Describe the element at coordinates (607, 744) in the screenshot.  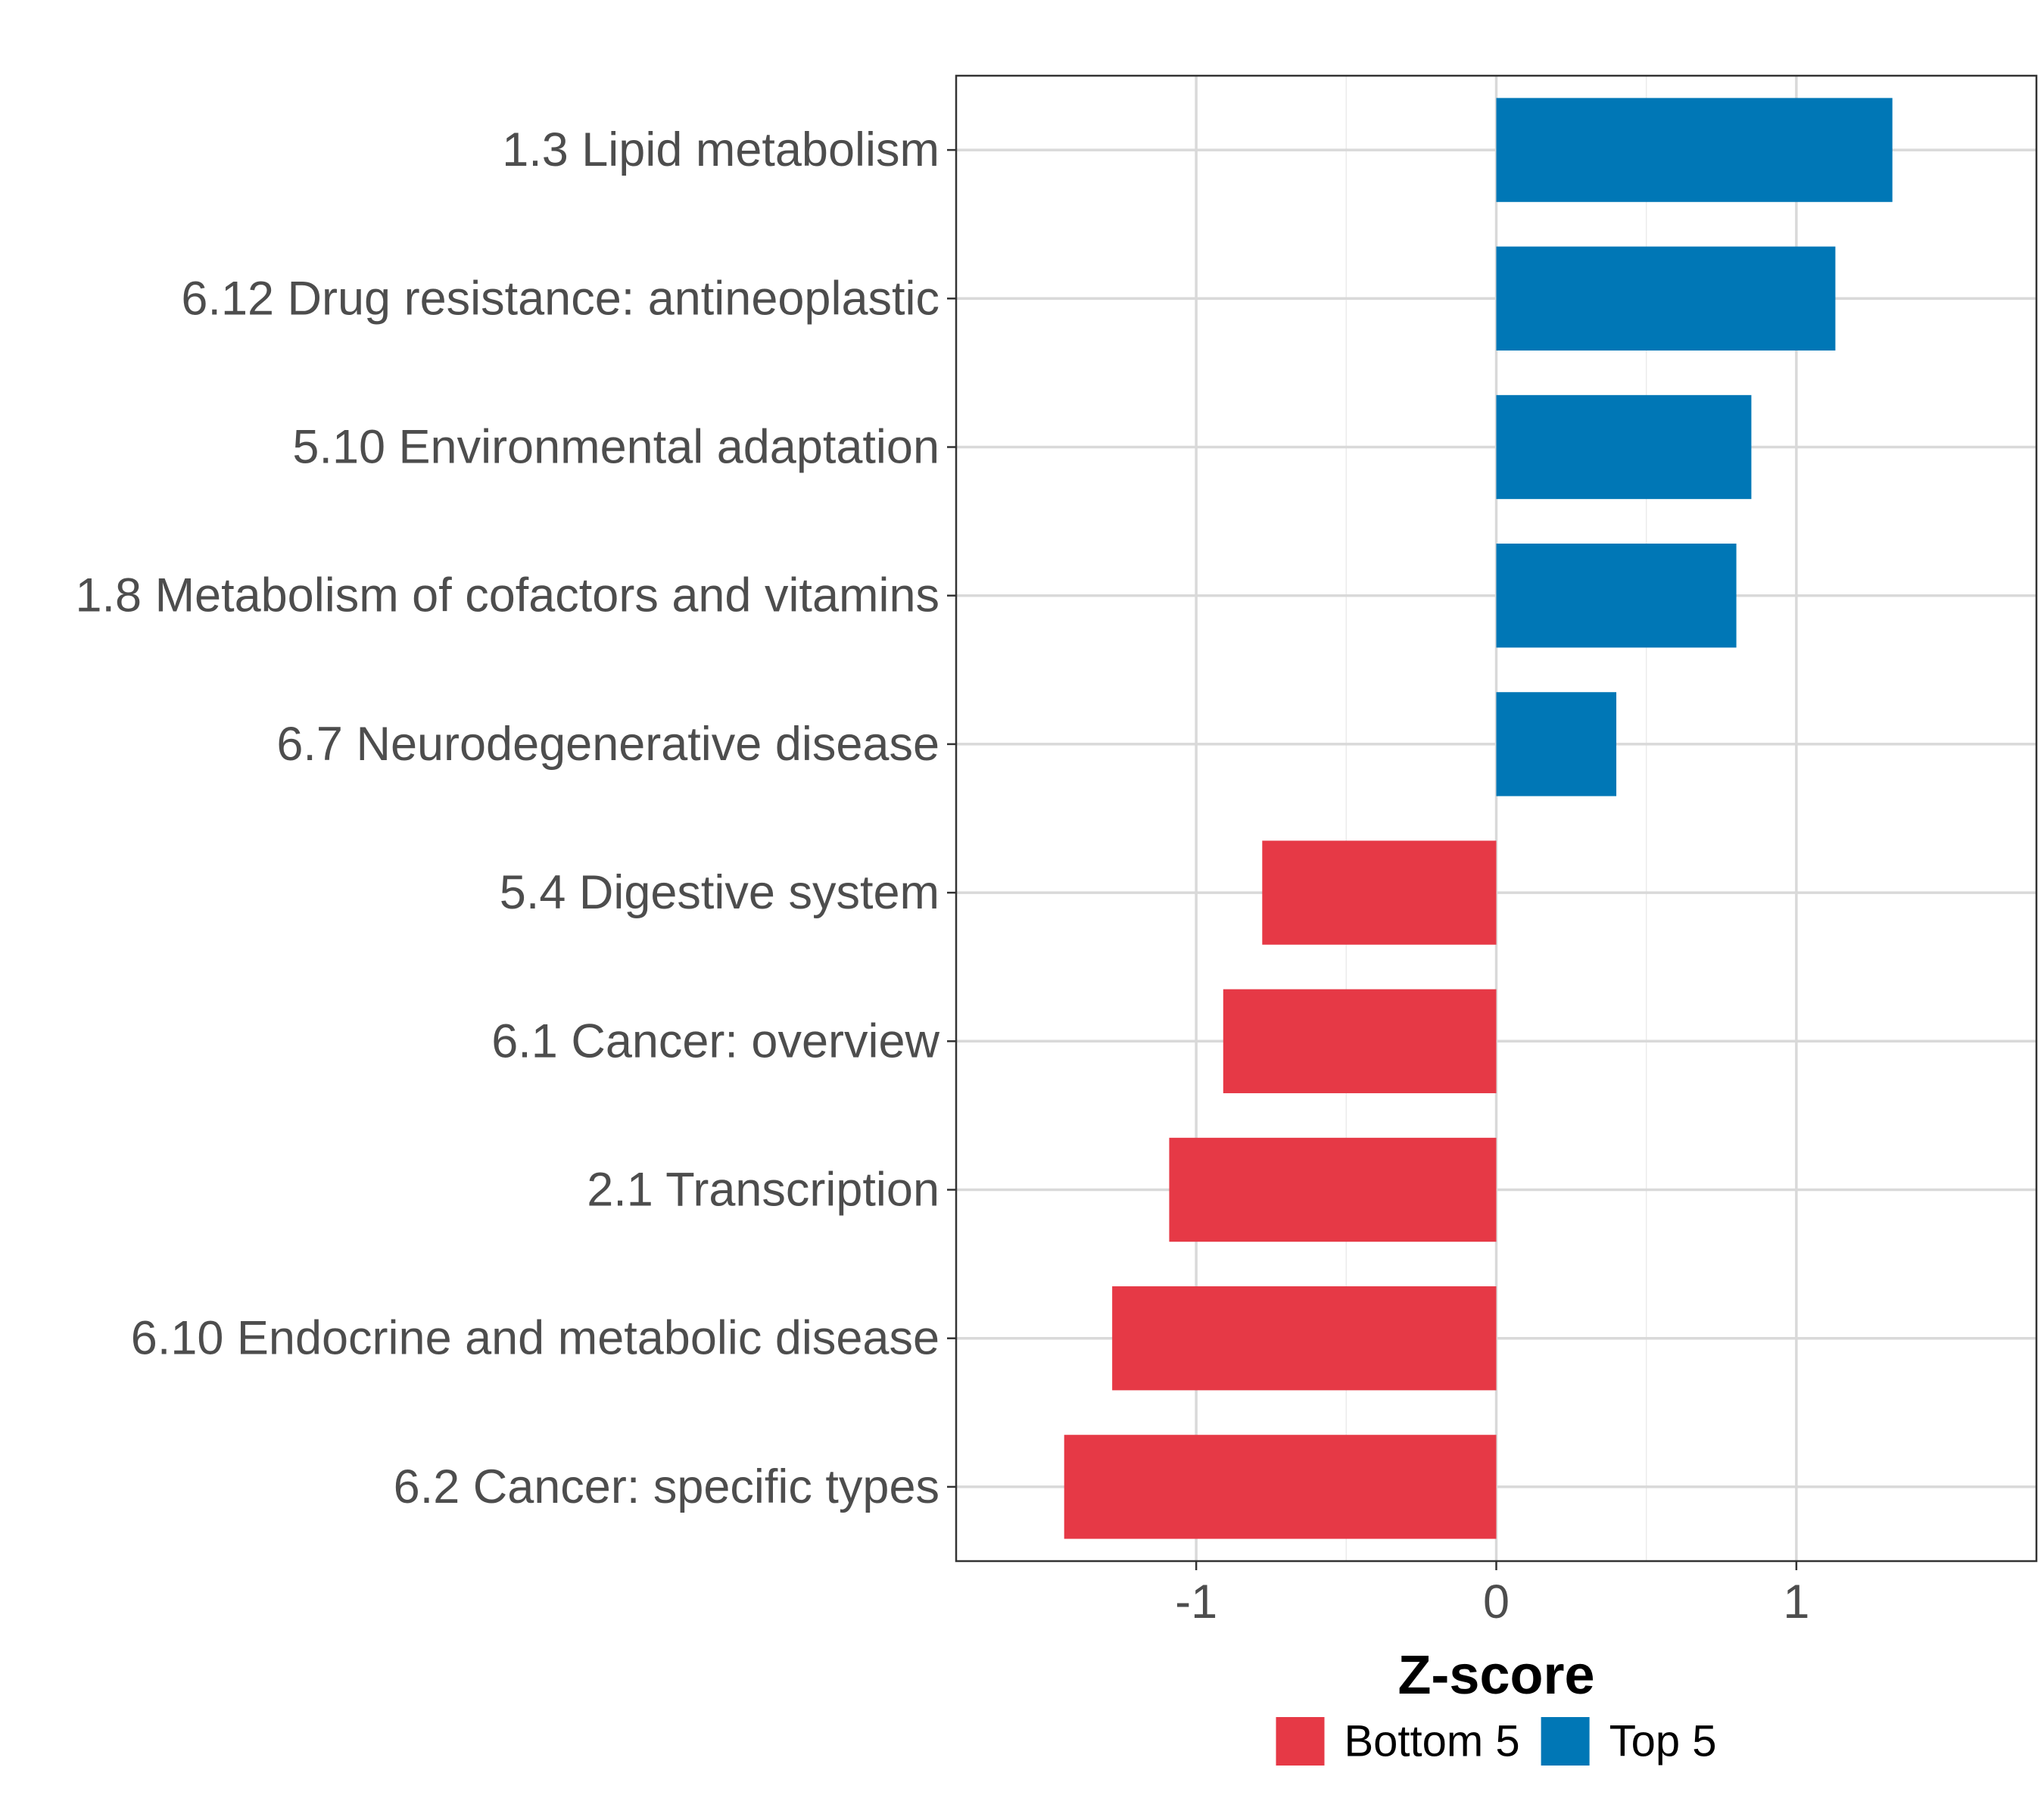
I see `y-tick-label: 6.7 Neurodegenerative disease` at that location.